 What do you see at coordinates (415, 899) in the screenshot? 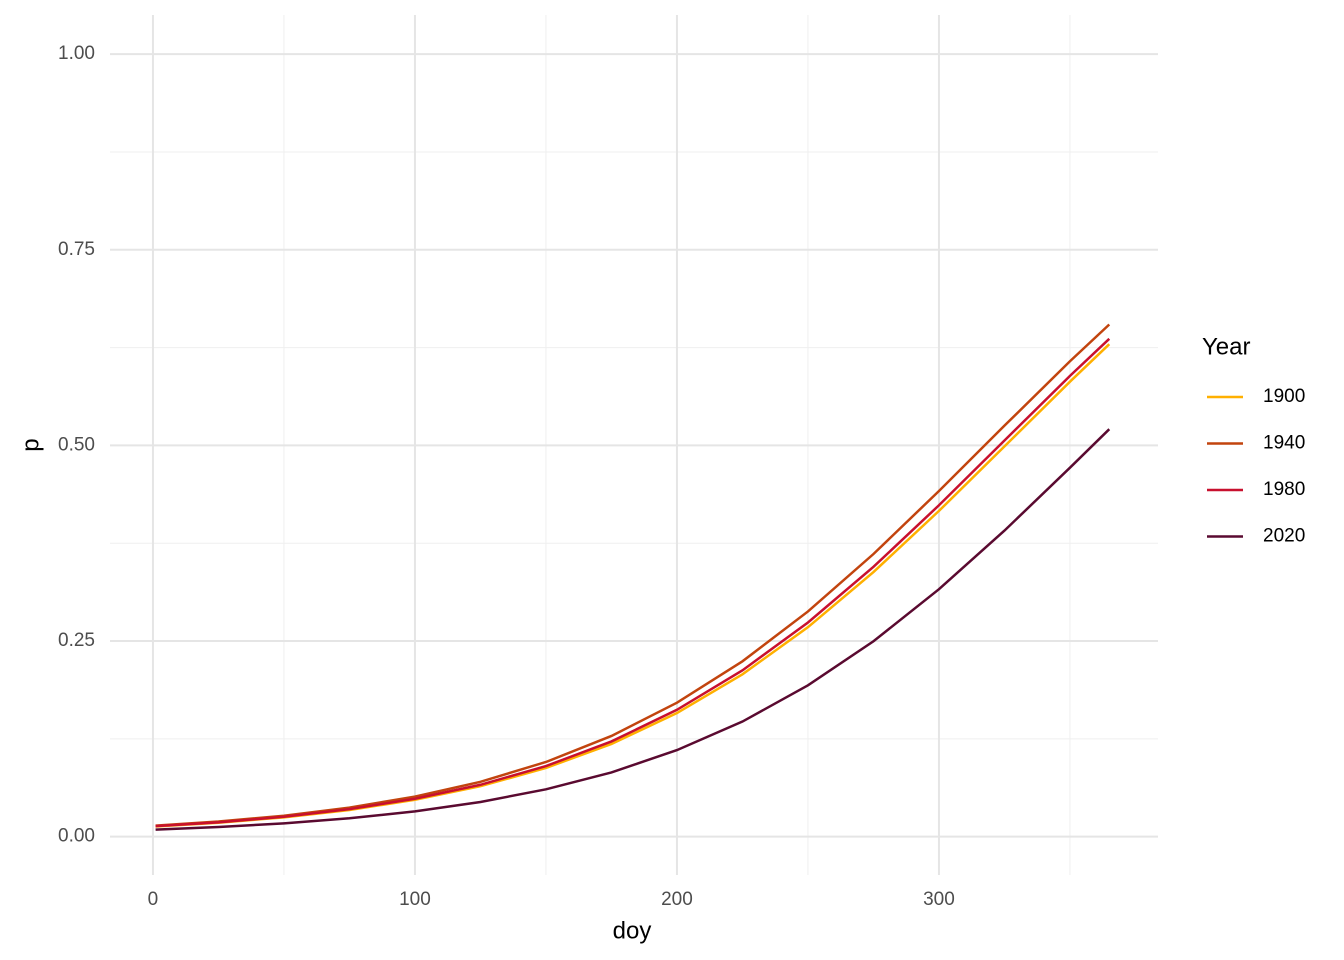
I see `x-tick-label: 100` at bounding box center [415, 899].